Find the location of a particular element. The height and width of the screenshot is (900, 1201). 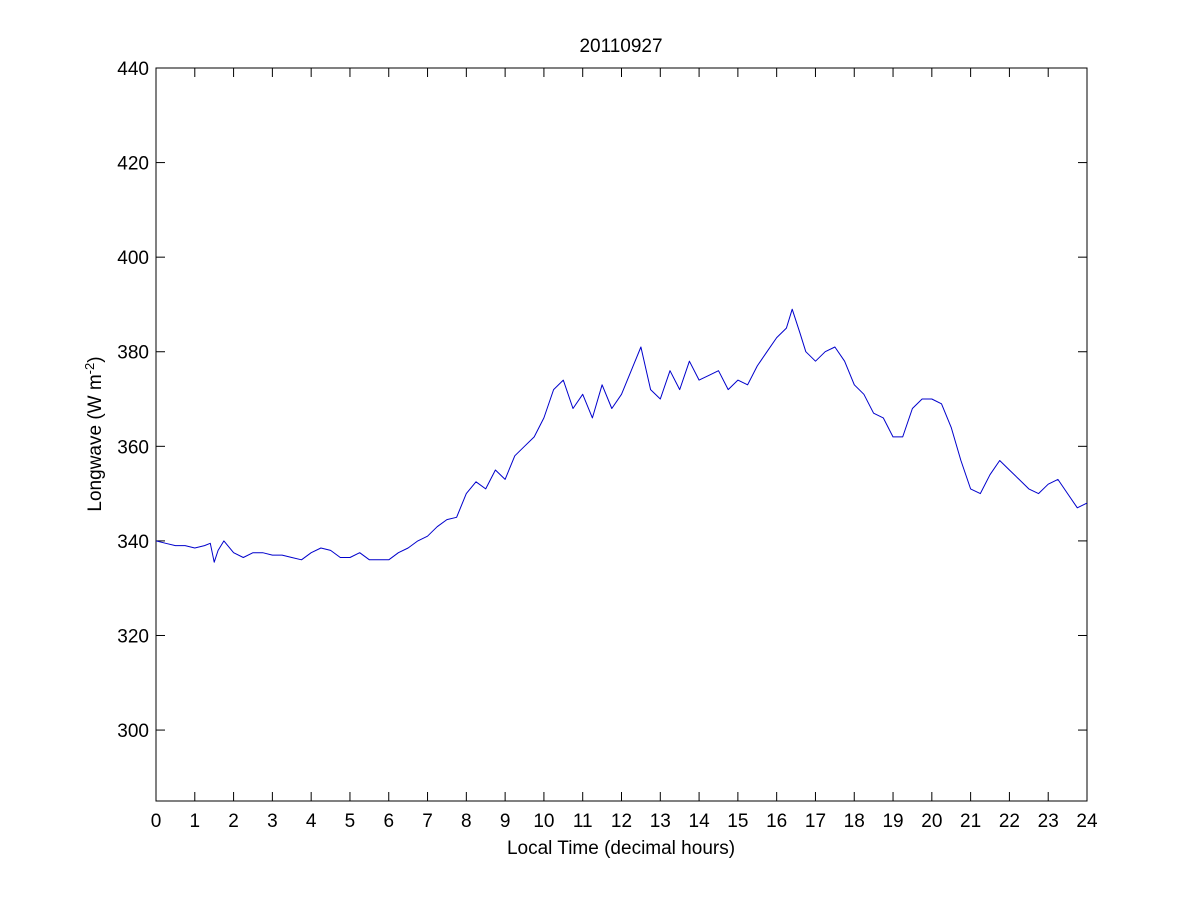

x-tick-label: 20 is located at coordinates (931, 821).